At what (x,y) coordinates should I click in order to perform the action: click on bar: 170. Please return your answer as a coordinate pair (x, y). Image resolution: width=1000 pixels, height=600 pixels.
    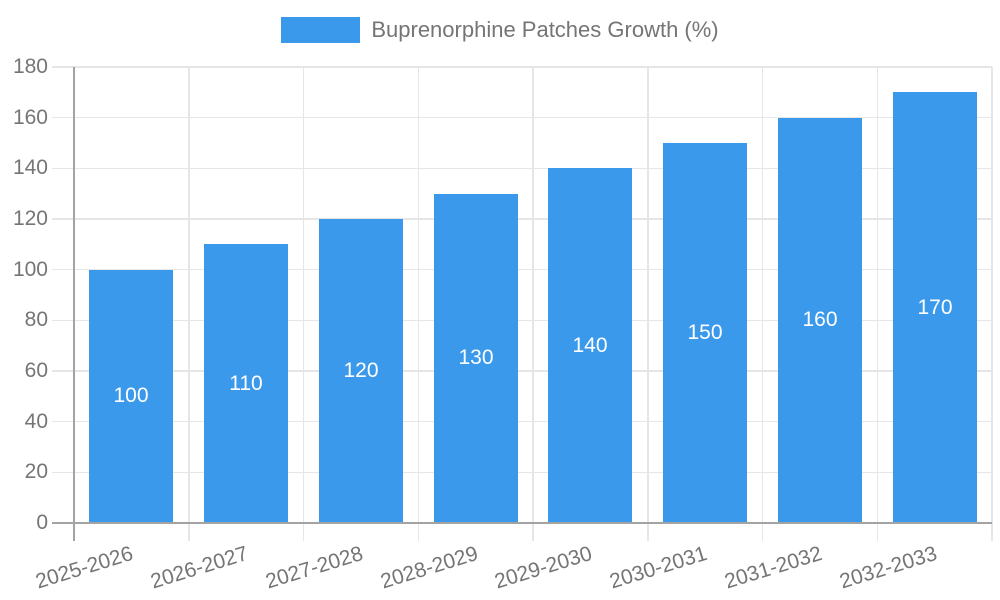
    Looking at the image, I should click on (935, 307).